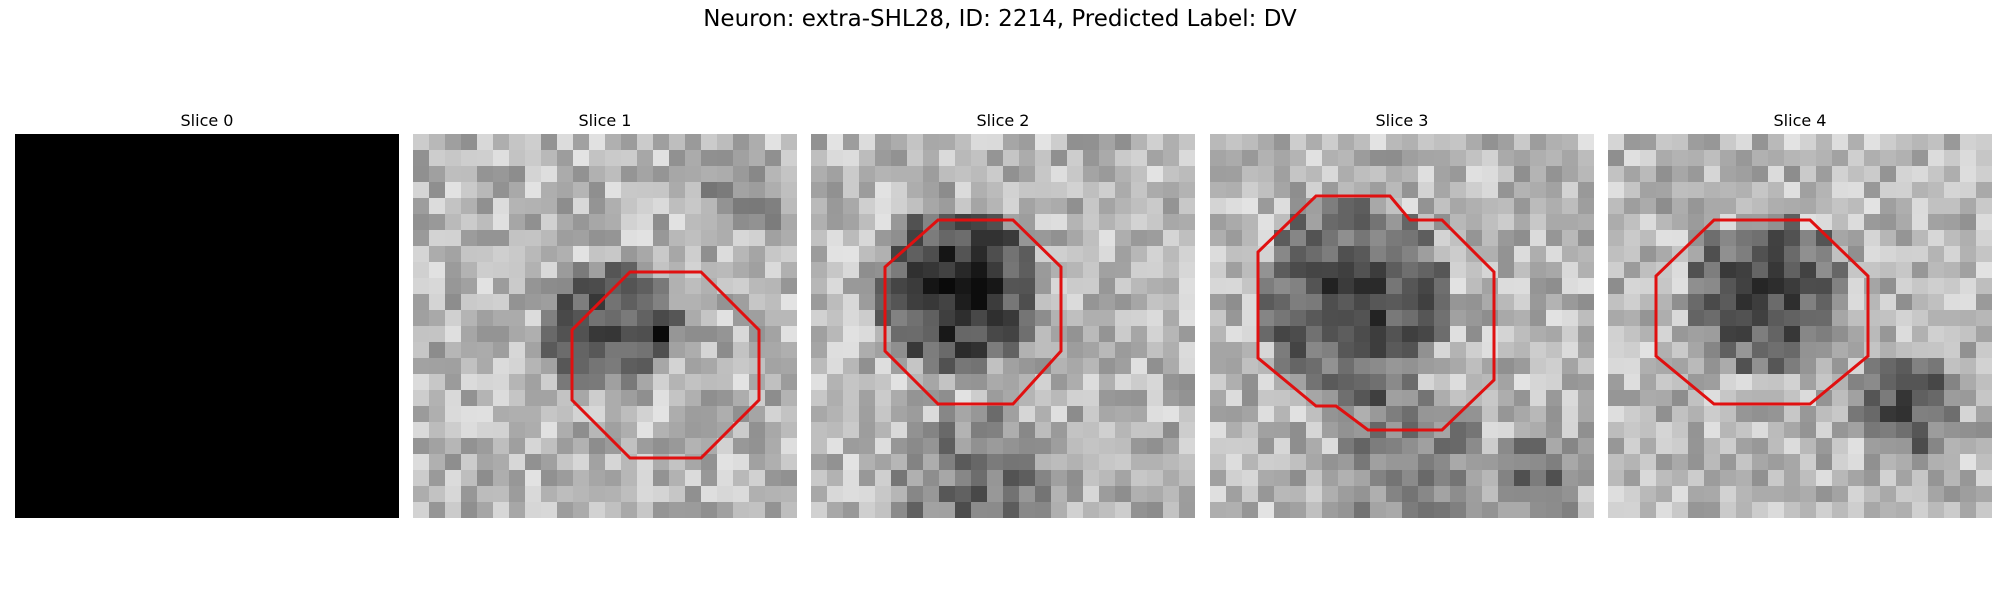  I want to click on slice-title: Slice 3, so click(1402, 120).